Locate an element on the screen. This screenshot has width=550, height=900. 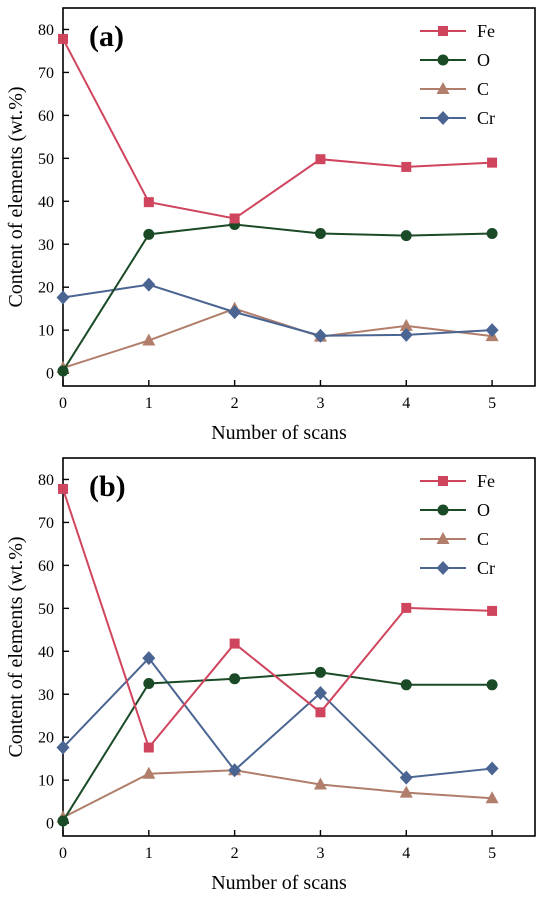
series-c is located at coordinates (277, 793).